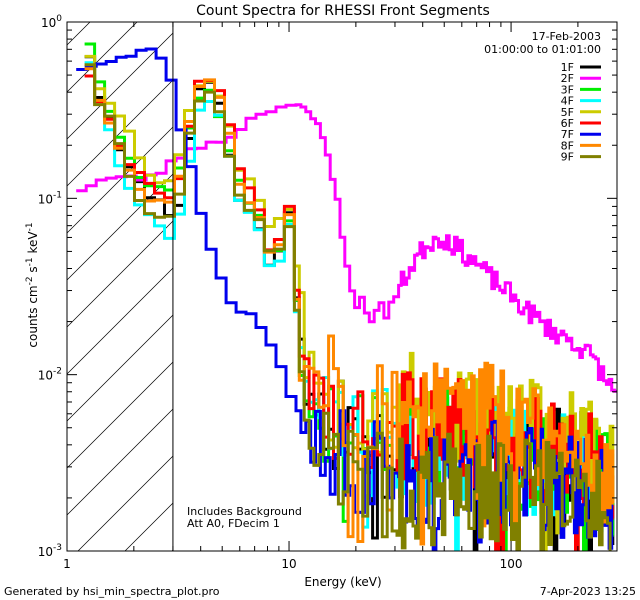 The width and height of the screenshot is (640, 600). What do you see at coordinates (567, 101) in the screenshot?
I see `legend-label-4F: 4F` at bounding box center [567, 101].